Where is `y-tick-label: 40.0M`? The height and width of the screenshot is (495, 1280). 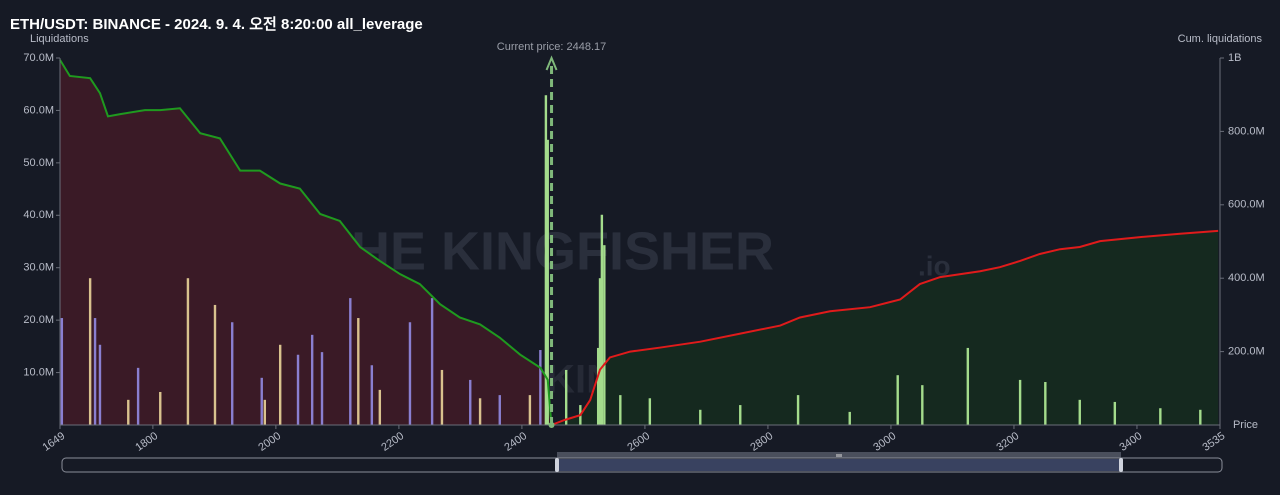
y-tick-label: 40.0M is located at coordinates (38, 215).